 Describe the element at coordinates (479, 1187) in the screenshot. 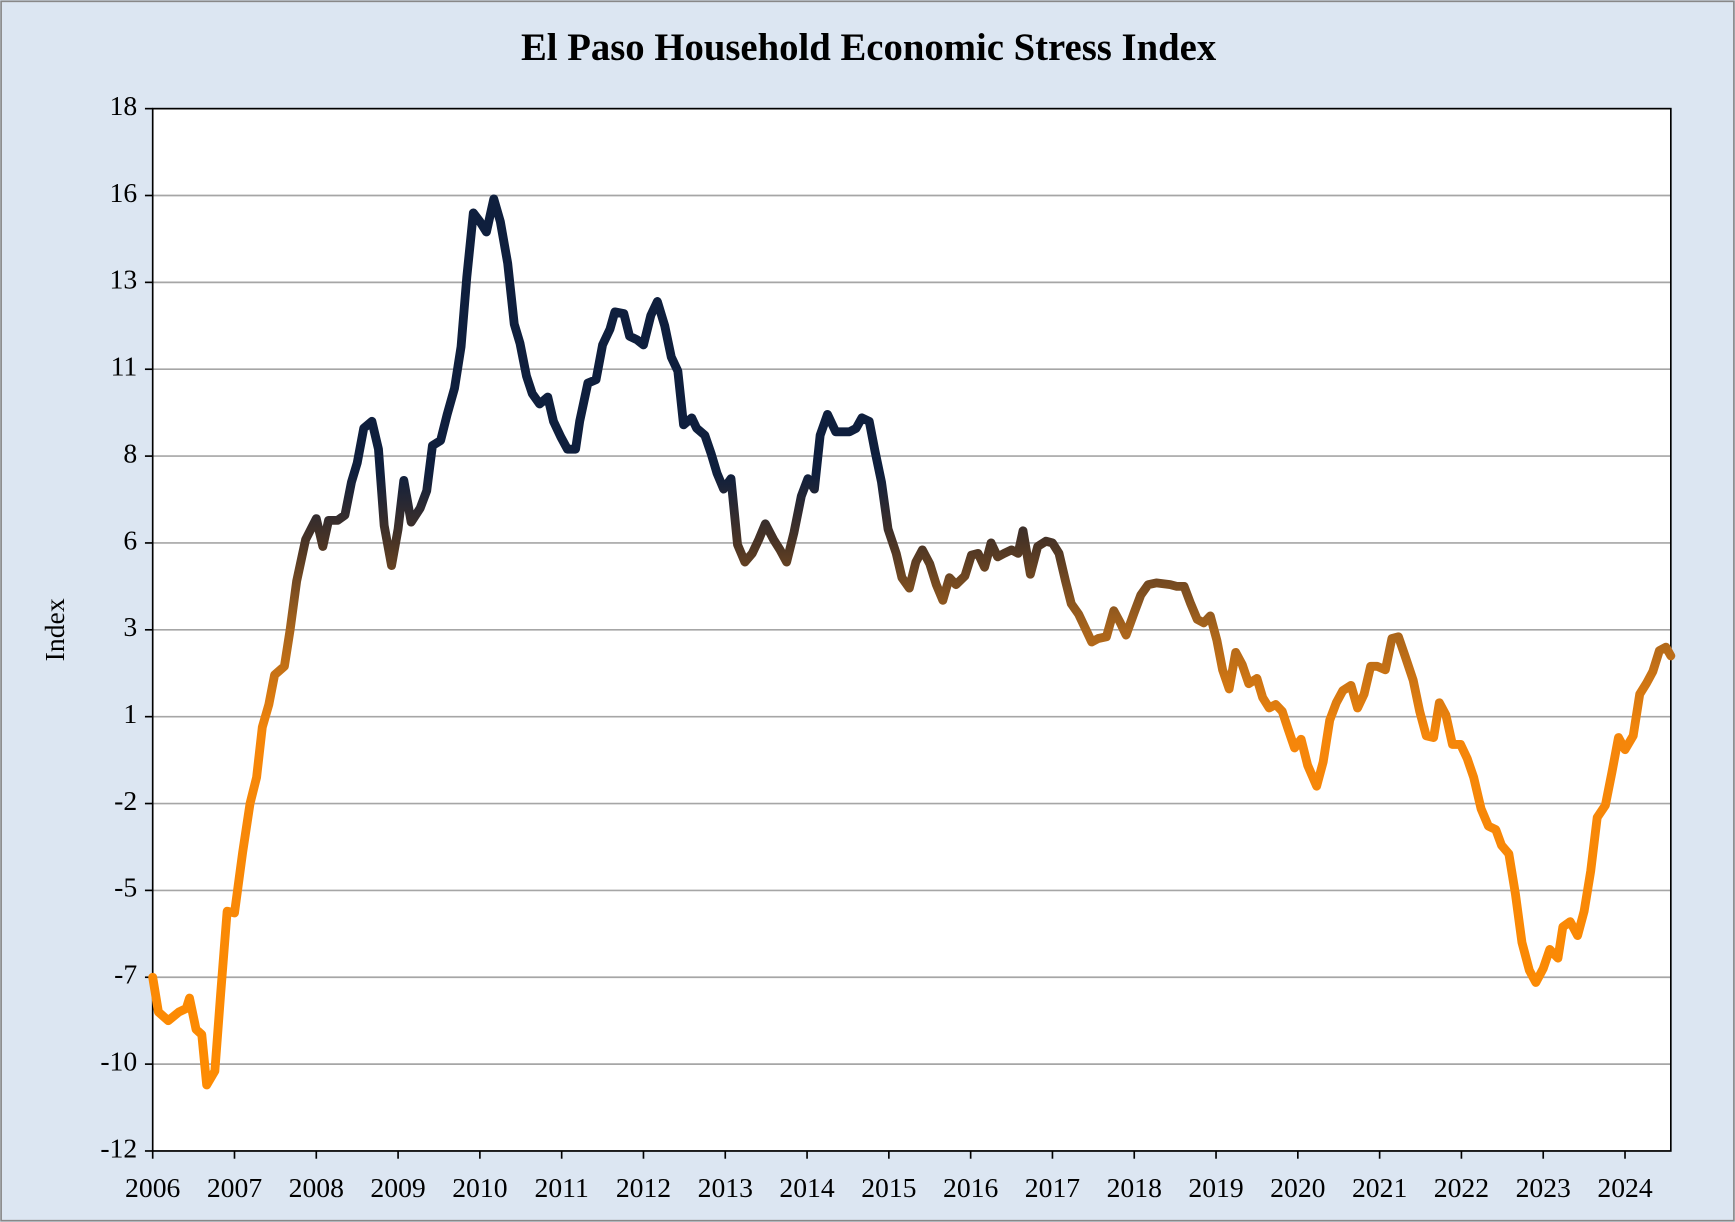

I see `x-tick-label: 2010` at that location.